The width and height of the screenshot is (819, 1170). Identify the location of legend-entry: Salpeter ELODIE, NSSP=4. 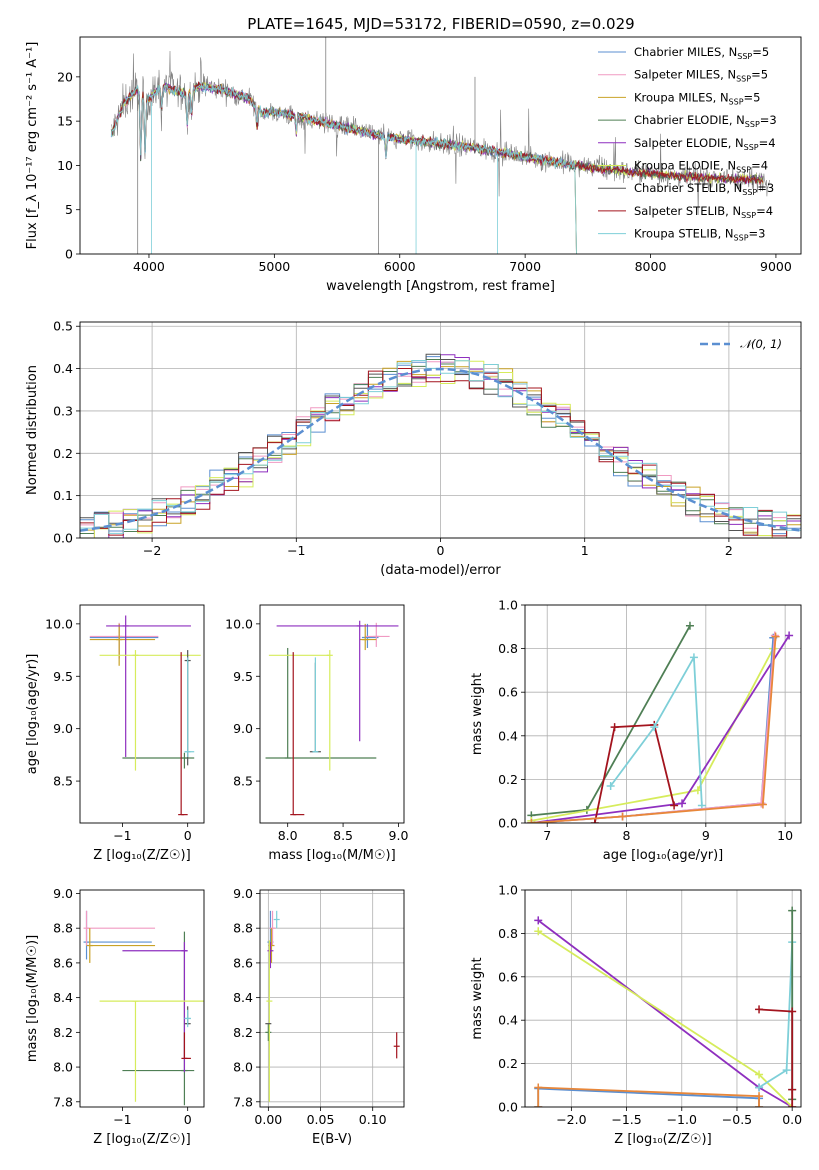
(705, 144).